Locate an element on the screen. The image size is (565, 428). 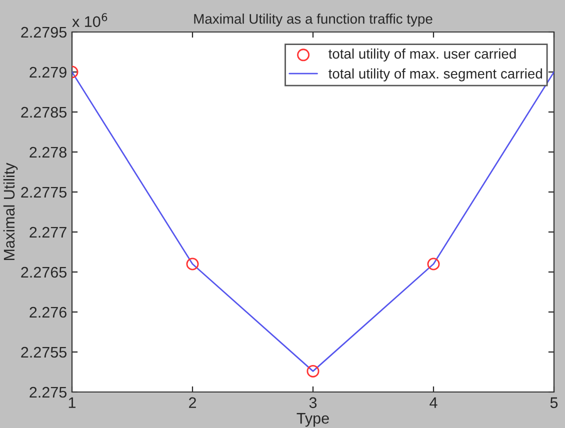
y-tick-label: 2.2775 is located at coordinates (44, 192).